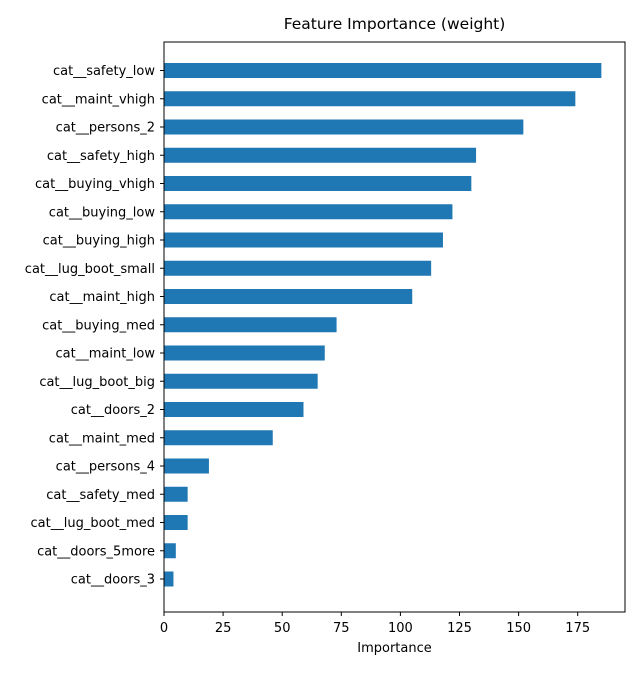 This screenshot has height=674, width=640. Describe the element at coordinates (308, 212) in the screenshot. I see `bar-cat__buying_low` at that location.